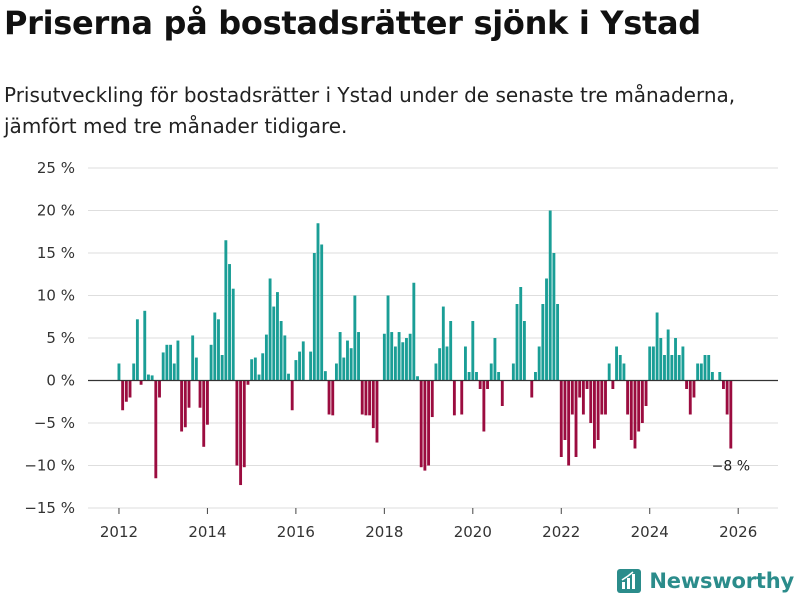  What do you see at coordinates (56, 253) in the screenshot?
I see `y-tick-label: 15 %` at bounding box center [56, 253].